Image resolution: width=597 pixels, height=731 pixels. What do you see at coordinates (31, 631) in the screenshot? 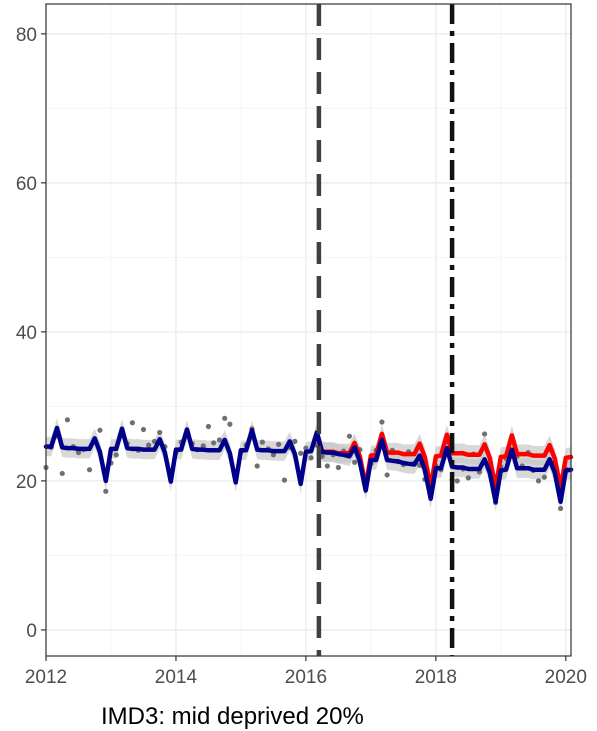
I see `y-tick-label: 0` at bounding box center [31, 631].